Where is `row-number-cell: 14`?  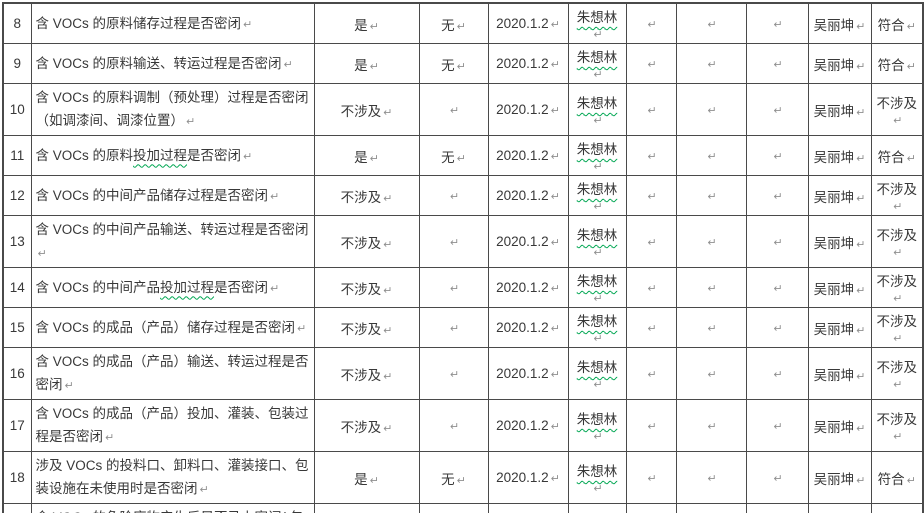 row-number-cell: 14 is located at coordinates (17, 287).